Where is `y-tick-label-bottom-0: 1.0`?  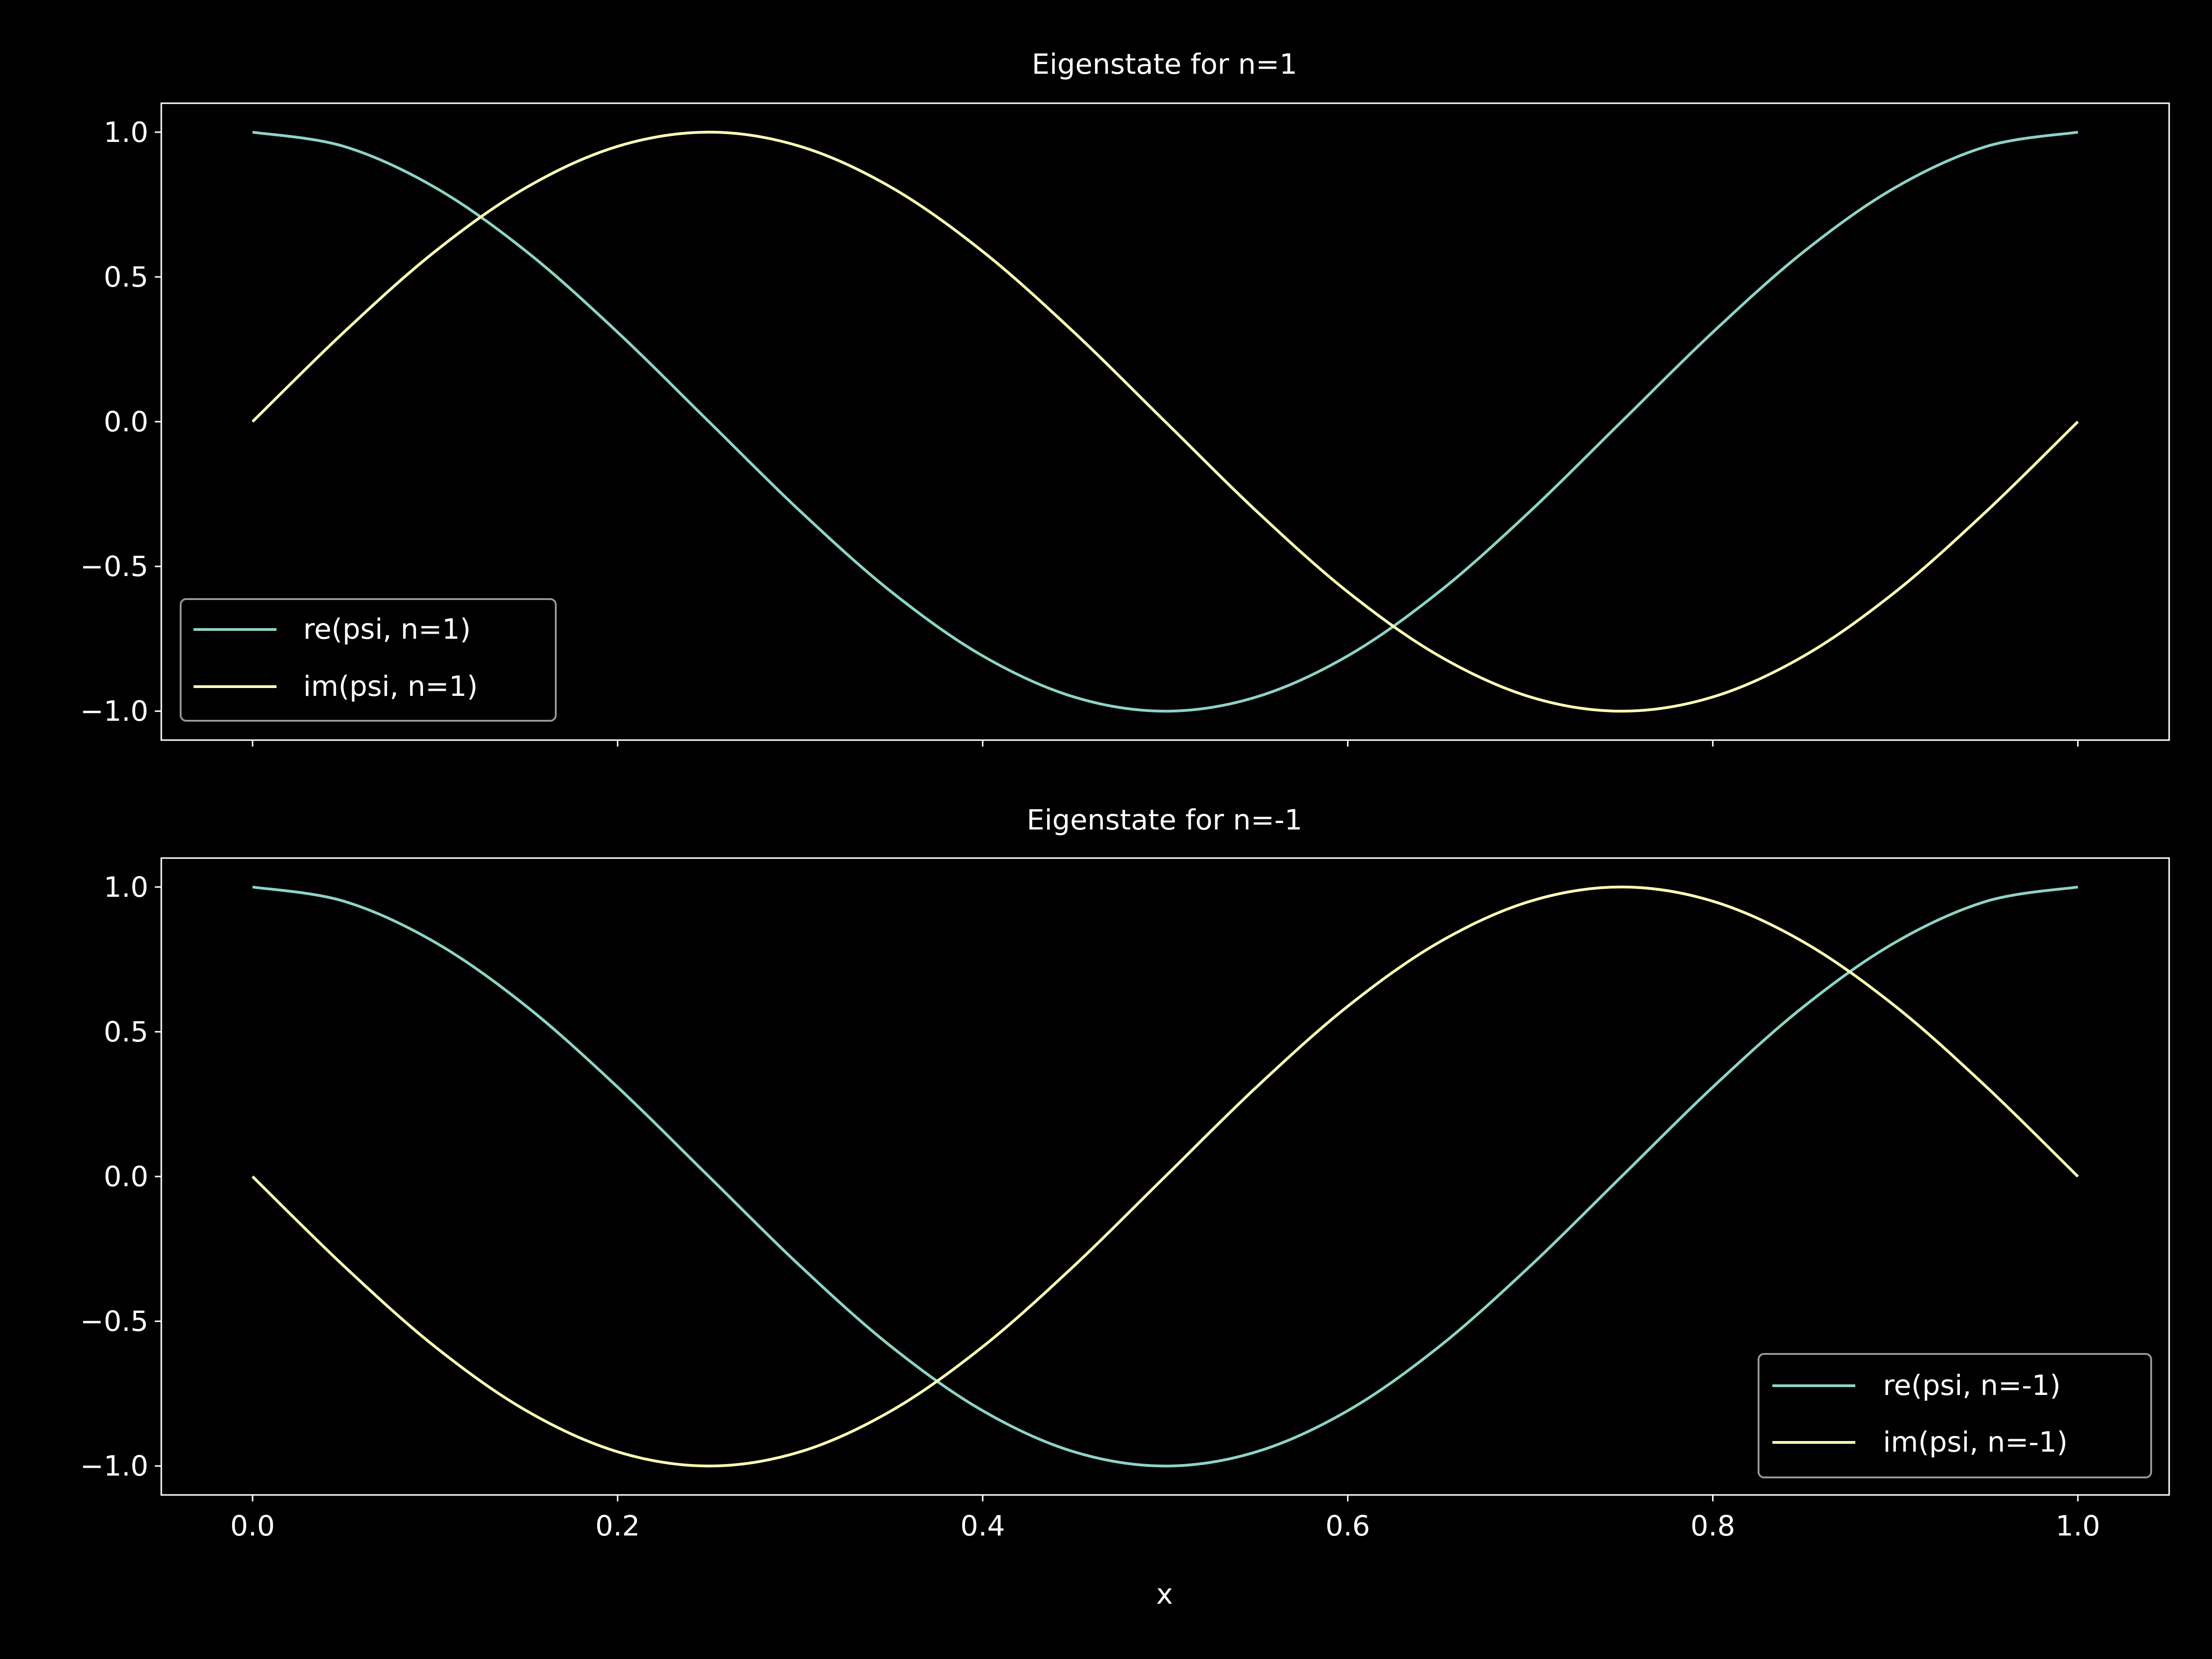
y-tick-label-bottom-0: 1.0 is located at coordinates (126, 887).